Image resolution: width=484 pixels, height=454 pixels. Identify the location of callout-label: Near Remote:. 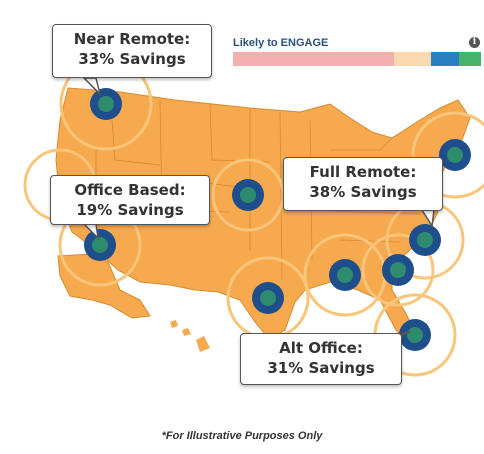
(132, 39).